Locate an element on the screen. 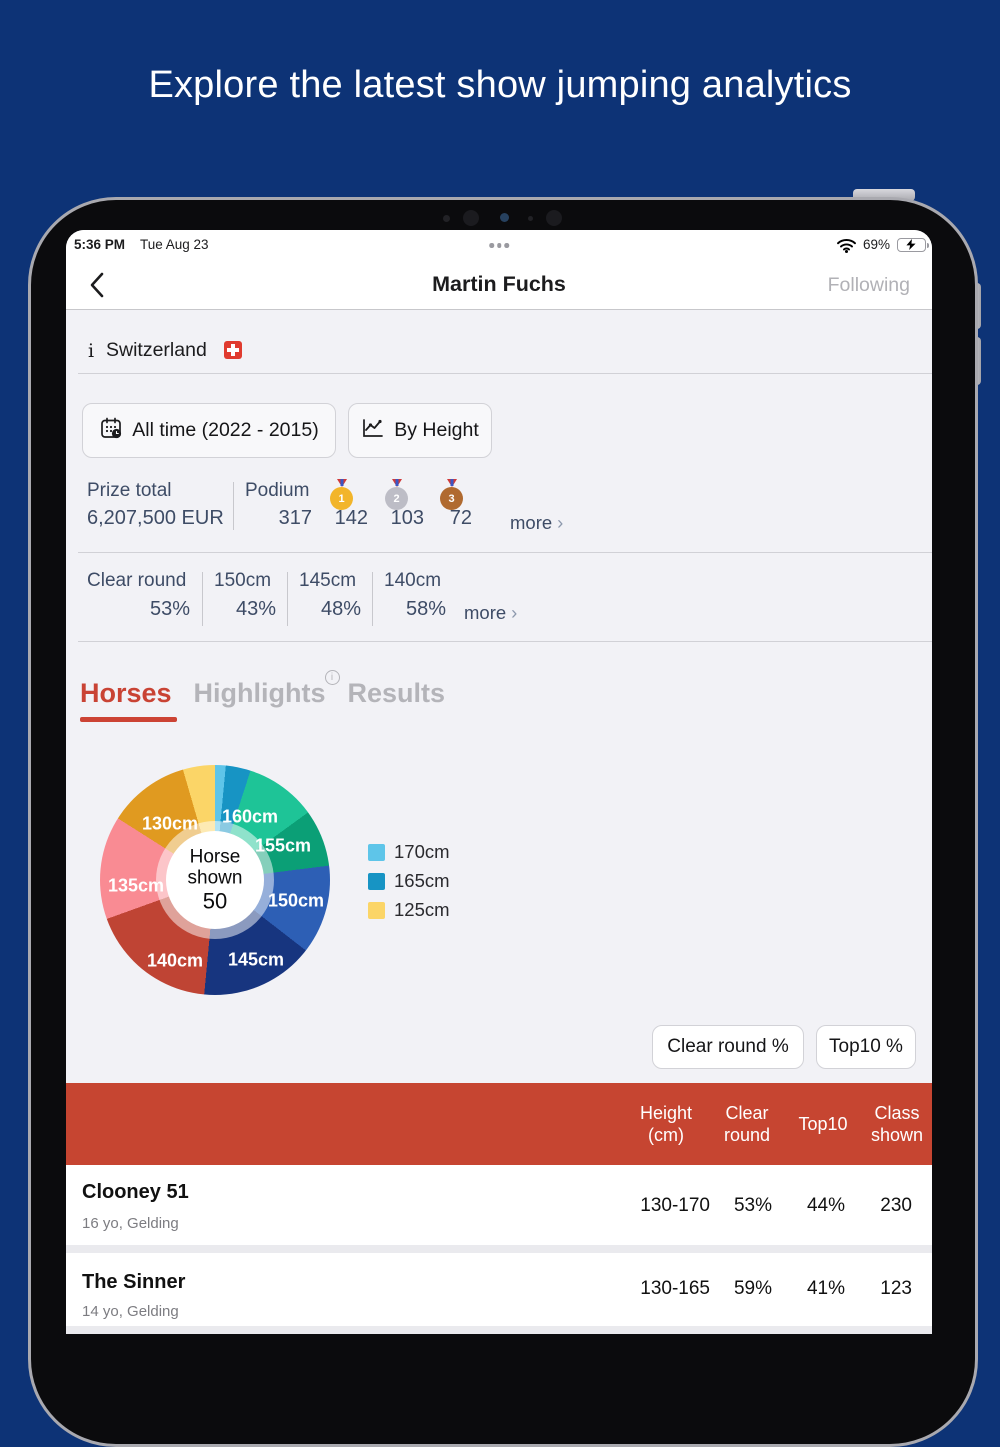 This screenshot has height=1447, width=1000. slice-label-155cm: 155cm is located at coordinates (283, 845).